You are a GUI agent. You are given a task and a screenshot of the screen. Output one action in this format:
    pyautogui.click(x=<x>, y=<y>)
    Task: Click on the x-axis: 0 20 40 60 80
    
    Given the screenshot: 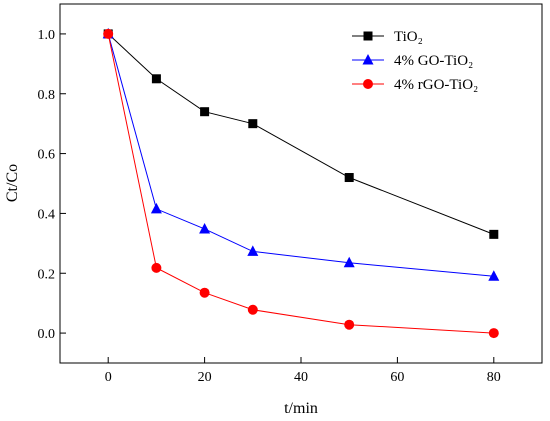 What is the action you would take?
    pyautogui.click(x=303, y=371)
    